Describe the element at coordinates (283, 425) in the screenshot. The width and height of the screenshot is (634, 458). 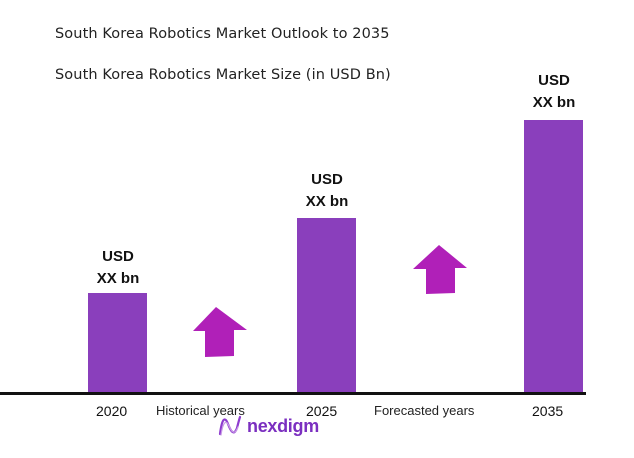
I see `logo-text: nexdigm` at that location.